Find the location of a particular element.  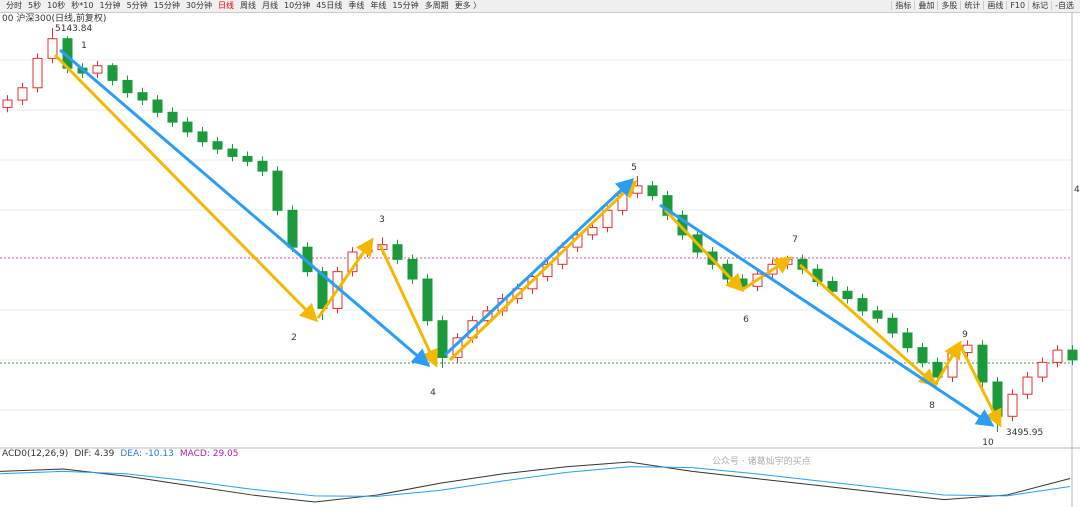

toolbar-item: 5分钟 is located at coordinates (137, 5).